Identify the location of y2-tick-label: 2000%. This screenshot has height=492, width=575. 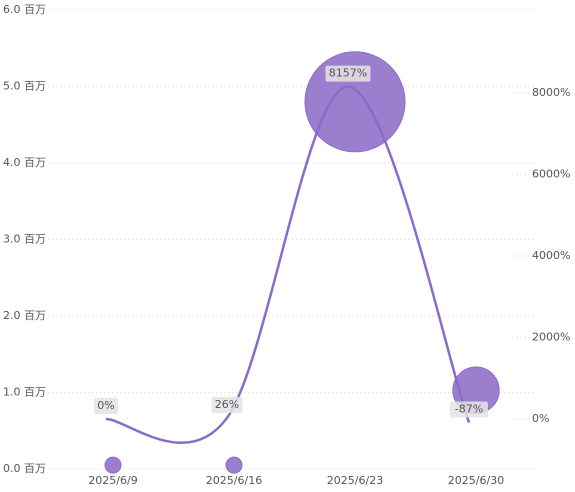
(551, 337).